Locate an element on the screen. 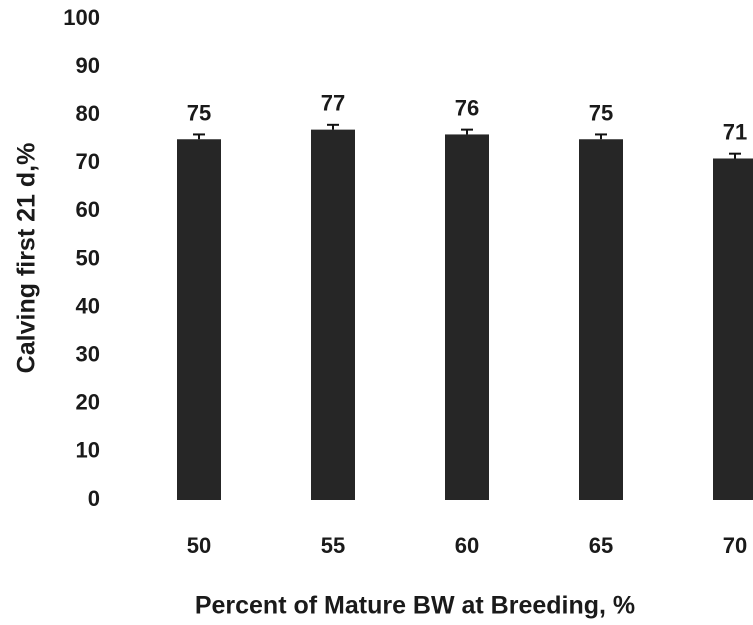 This screenshot has height=625, width=753. value-label: 76 is located at coordinates (467, 107).